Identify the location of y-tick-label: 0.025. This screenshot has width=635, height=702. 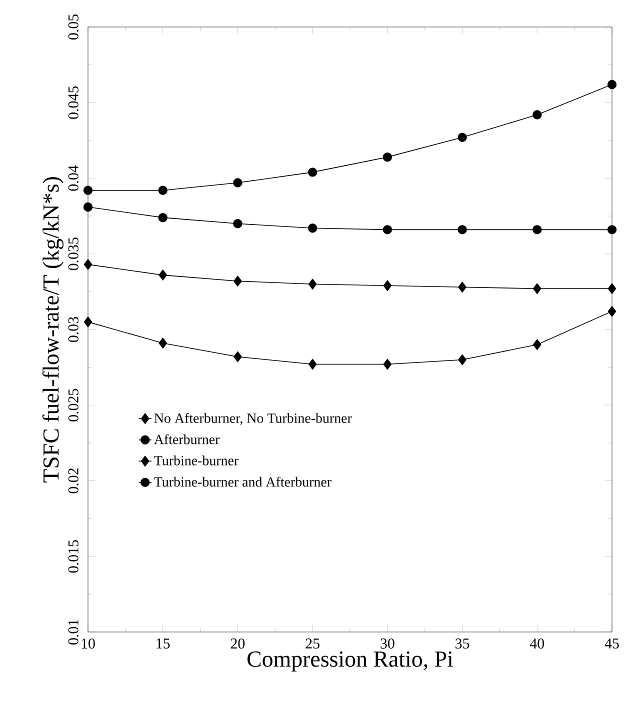
(73, 405).